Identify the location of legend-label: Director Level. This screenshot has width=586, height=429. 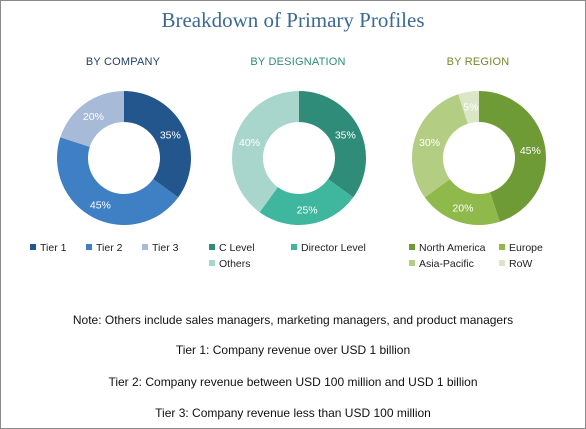
(333, 248).